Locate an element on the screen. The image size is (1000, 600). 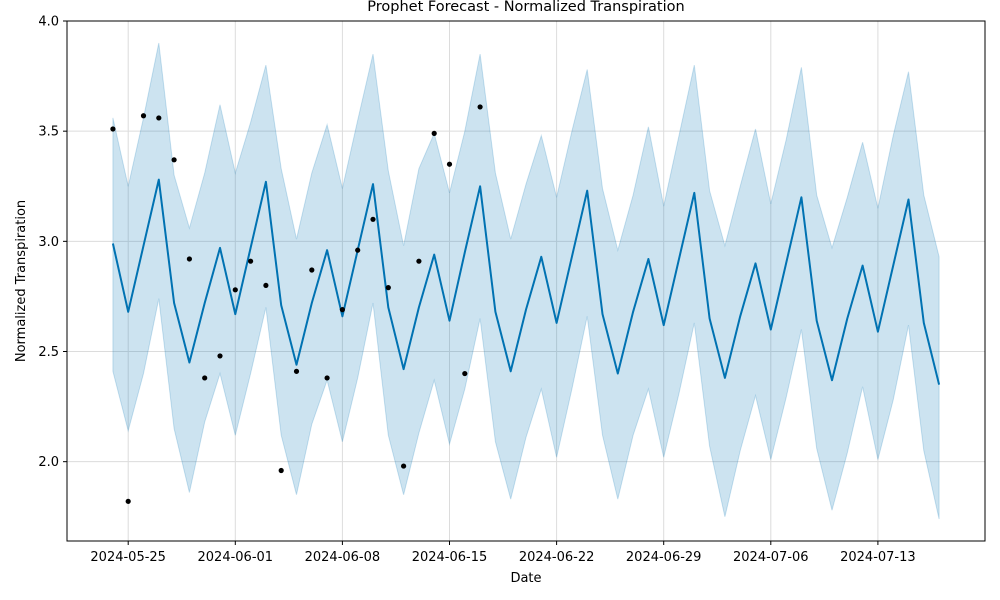
x-tick-label: 2024-05-25 is located at coordinates (128, 557).